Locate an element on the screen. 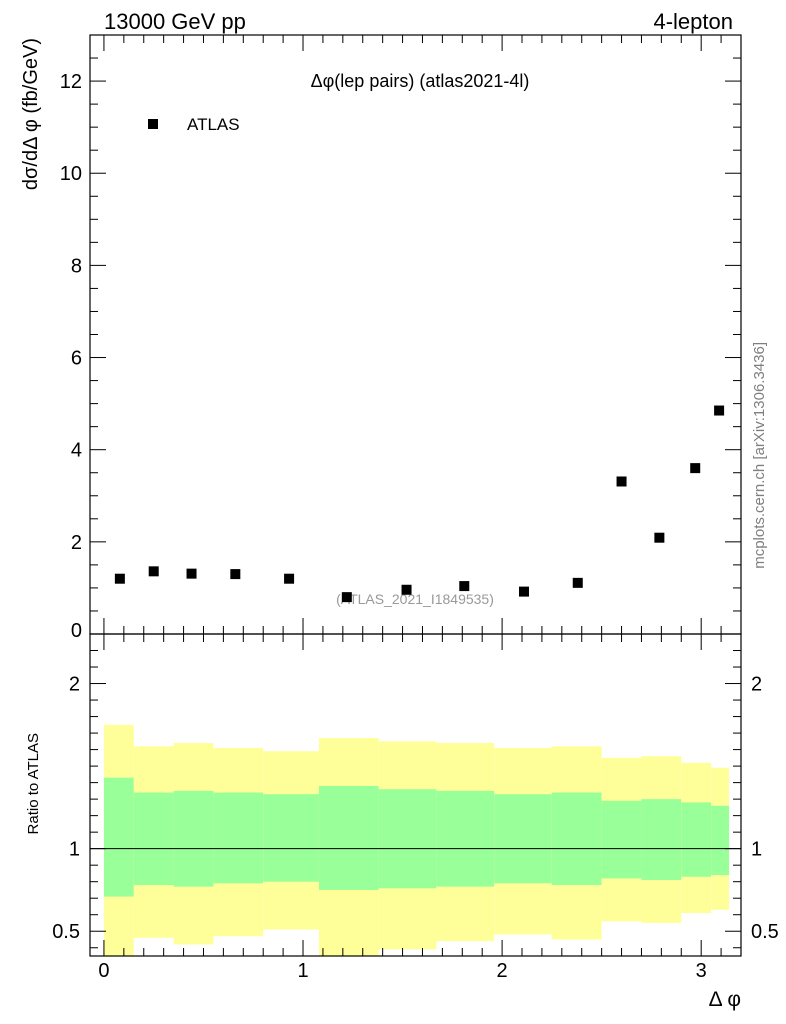 This screenshot has width=786, height=1024. x-tick-label: 3 is located at coordinates (701, 971).